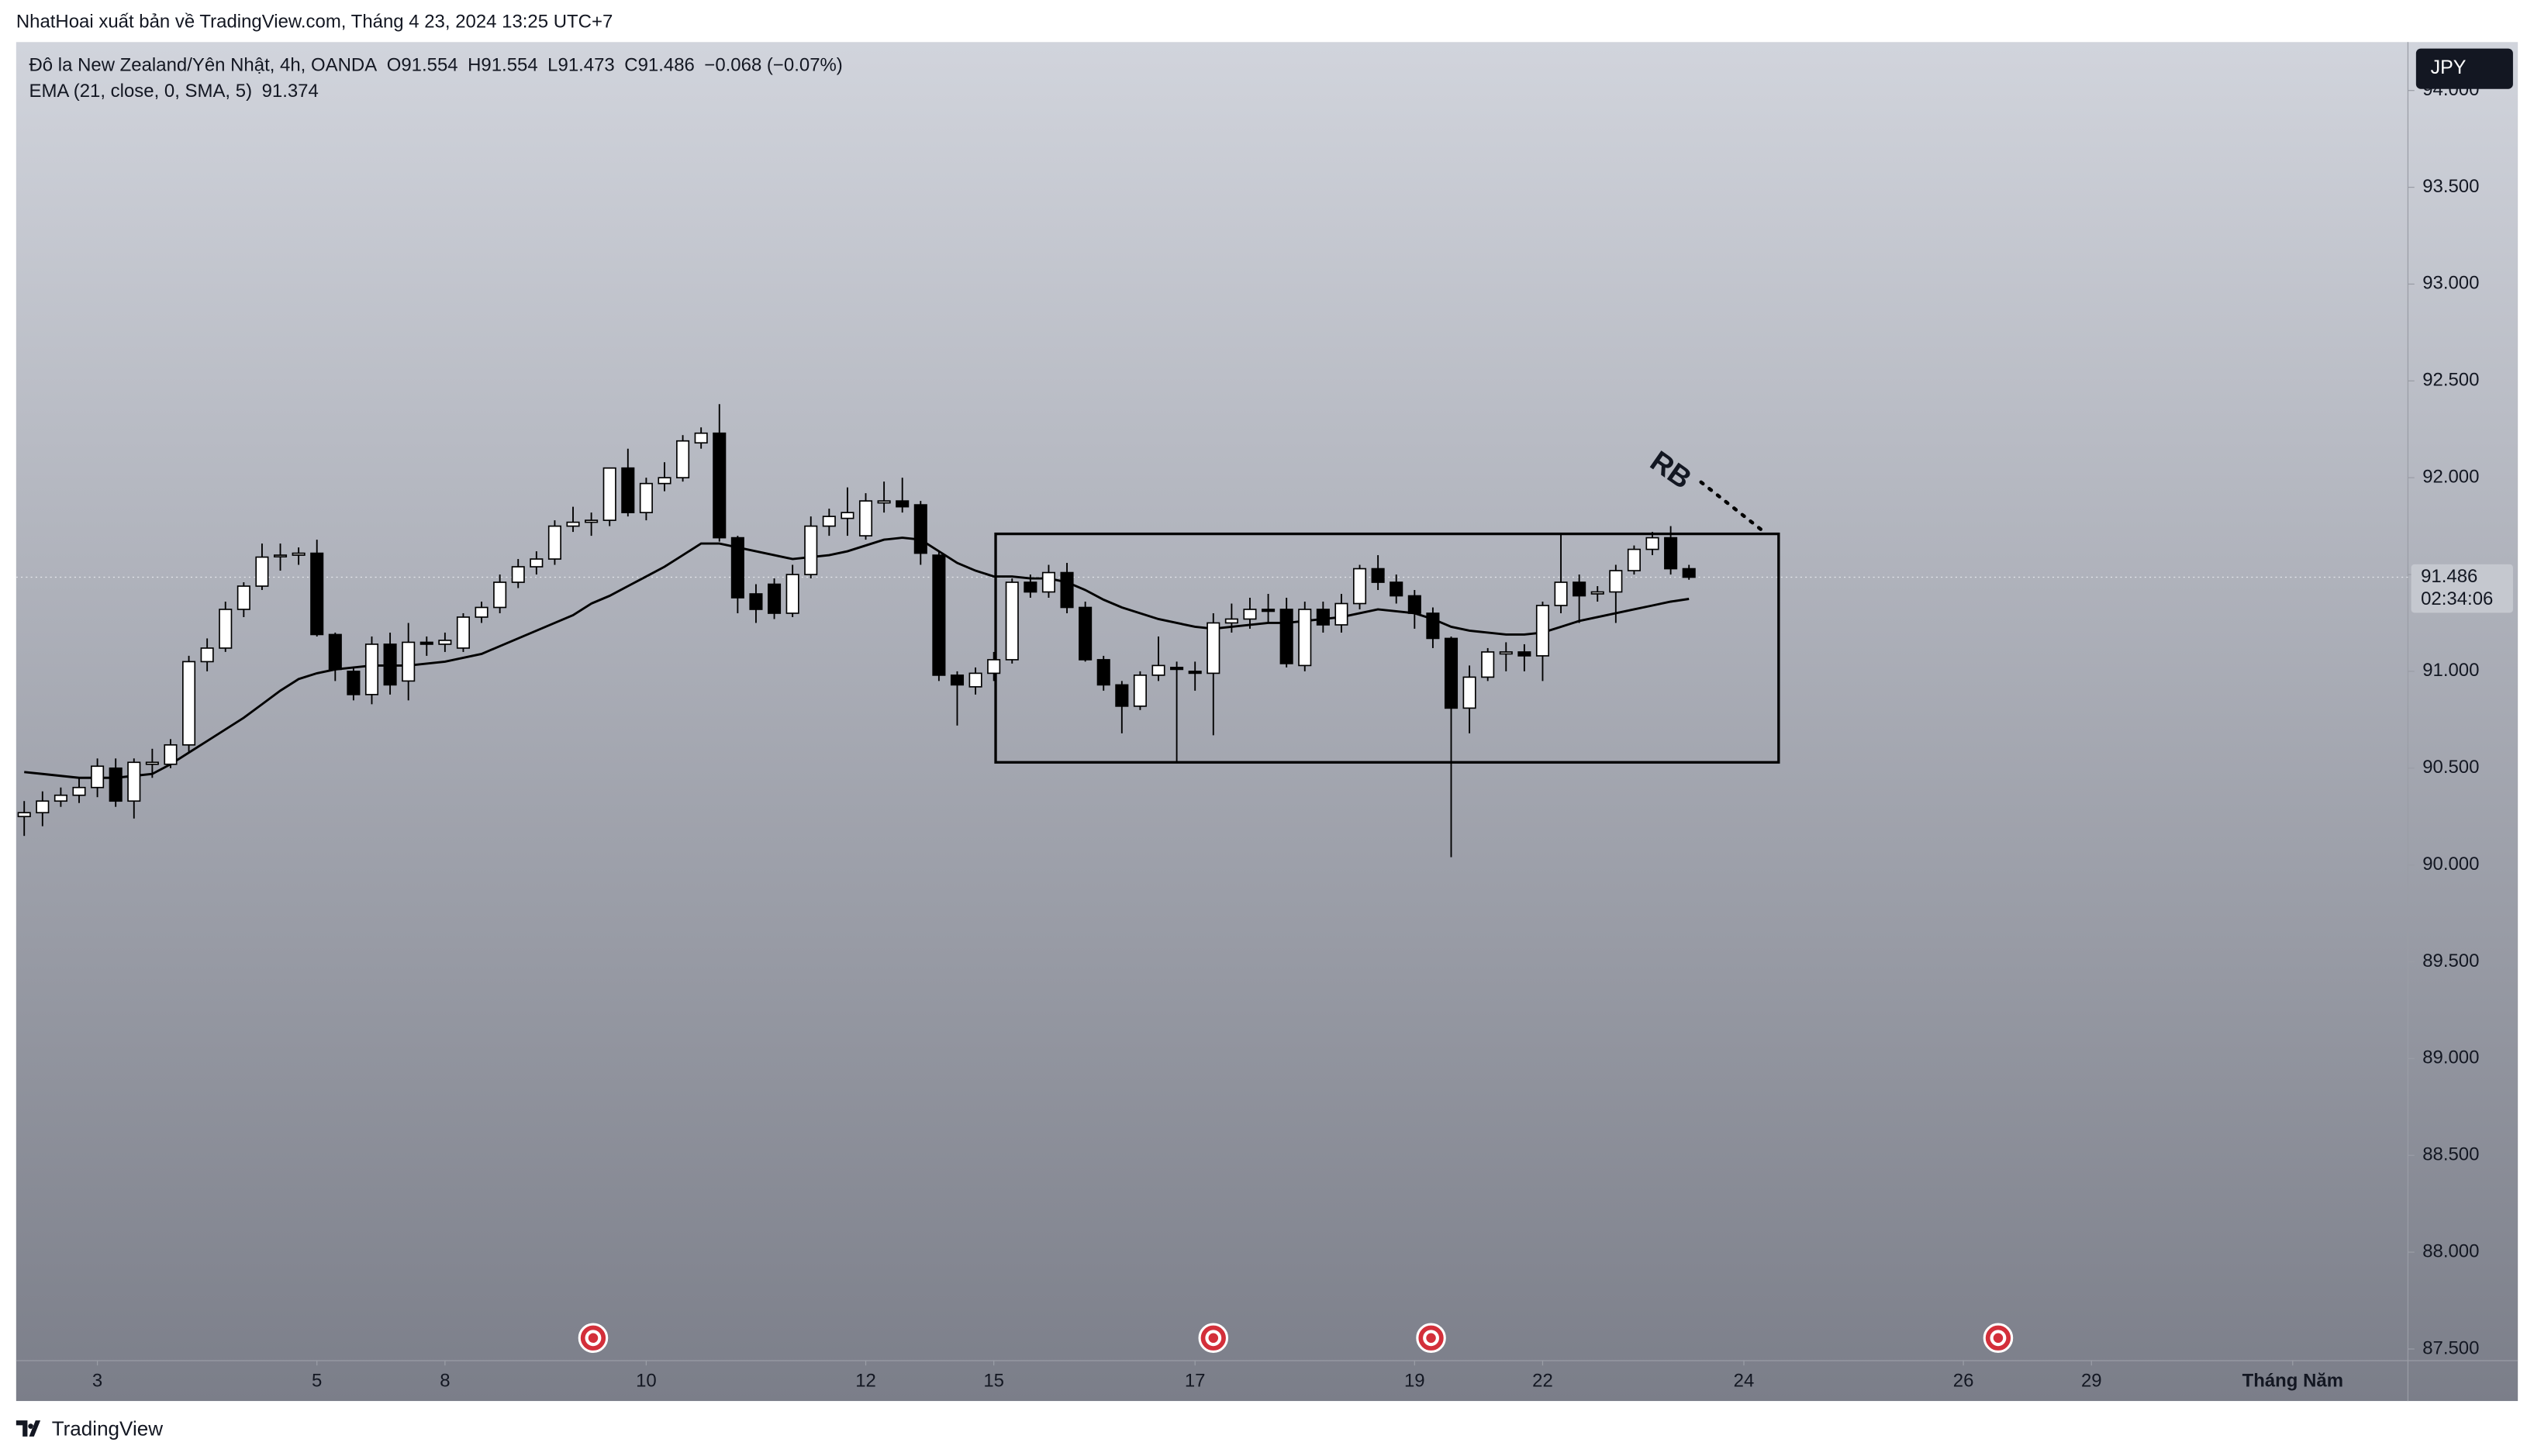 The image size is (2534, 1456). What do you see at coordinates (2464, 69) in the screenshot?
I see `currency-box` at bounding box center [2464, 69].